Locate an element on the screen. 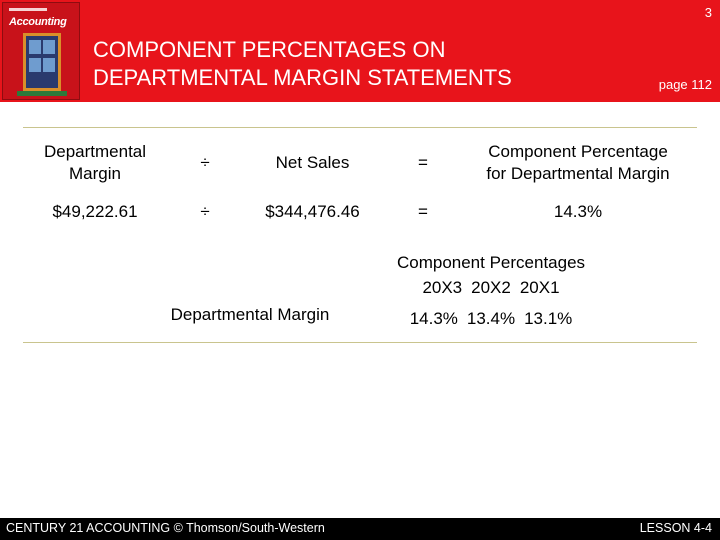 This screenshot has width=720, height=540. component-percentage-result: 14.3% is located at coordinates (578, 211).